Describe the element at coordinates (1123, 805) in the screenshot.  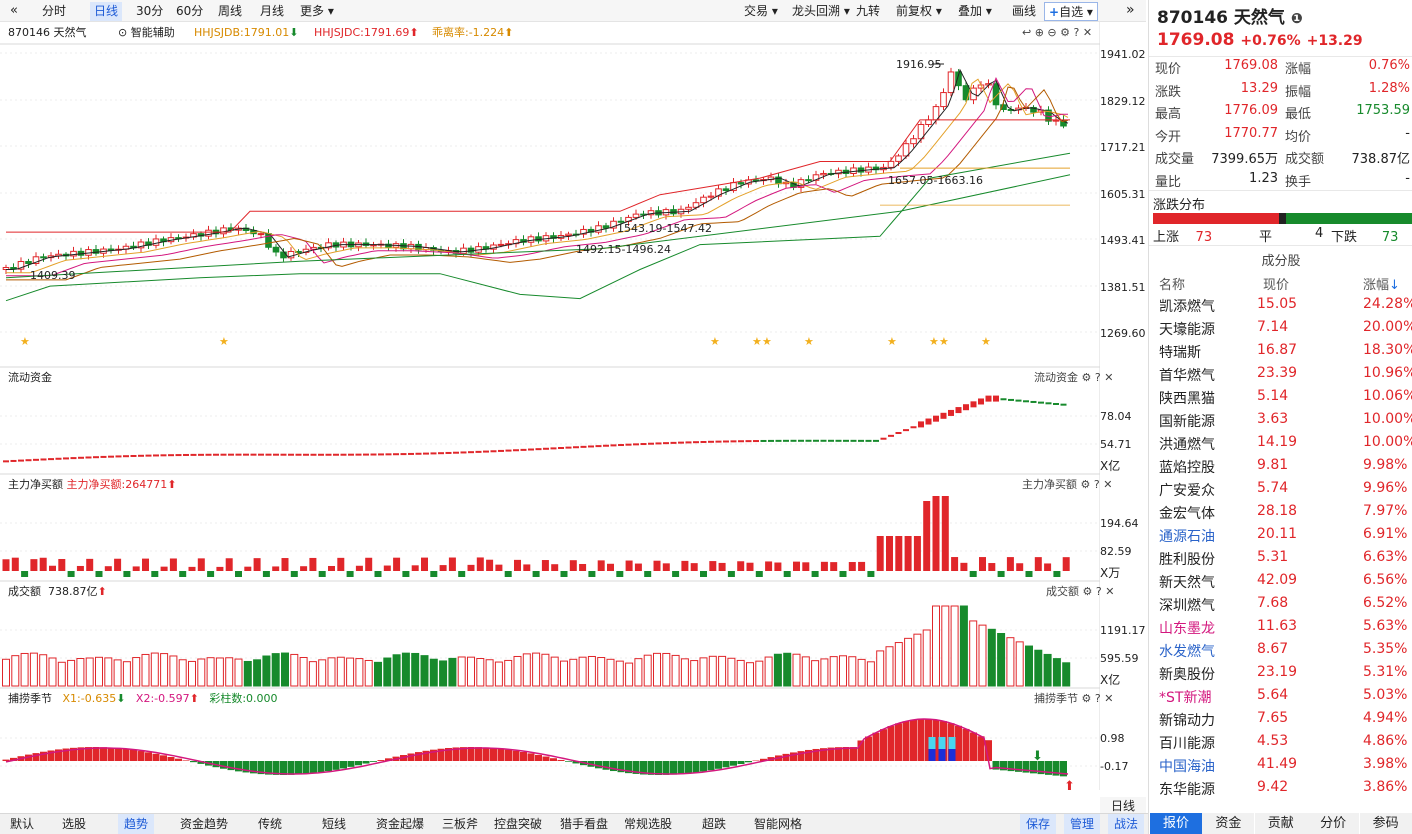
I see `period-label: 日线` at that location.